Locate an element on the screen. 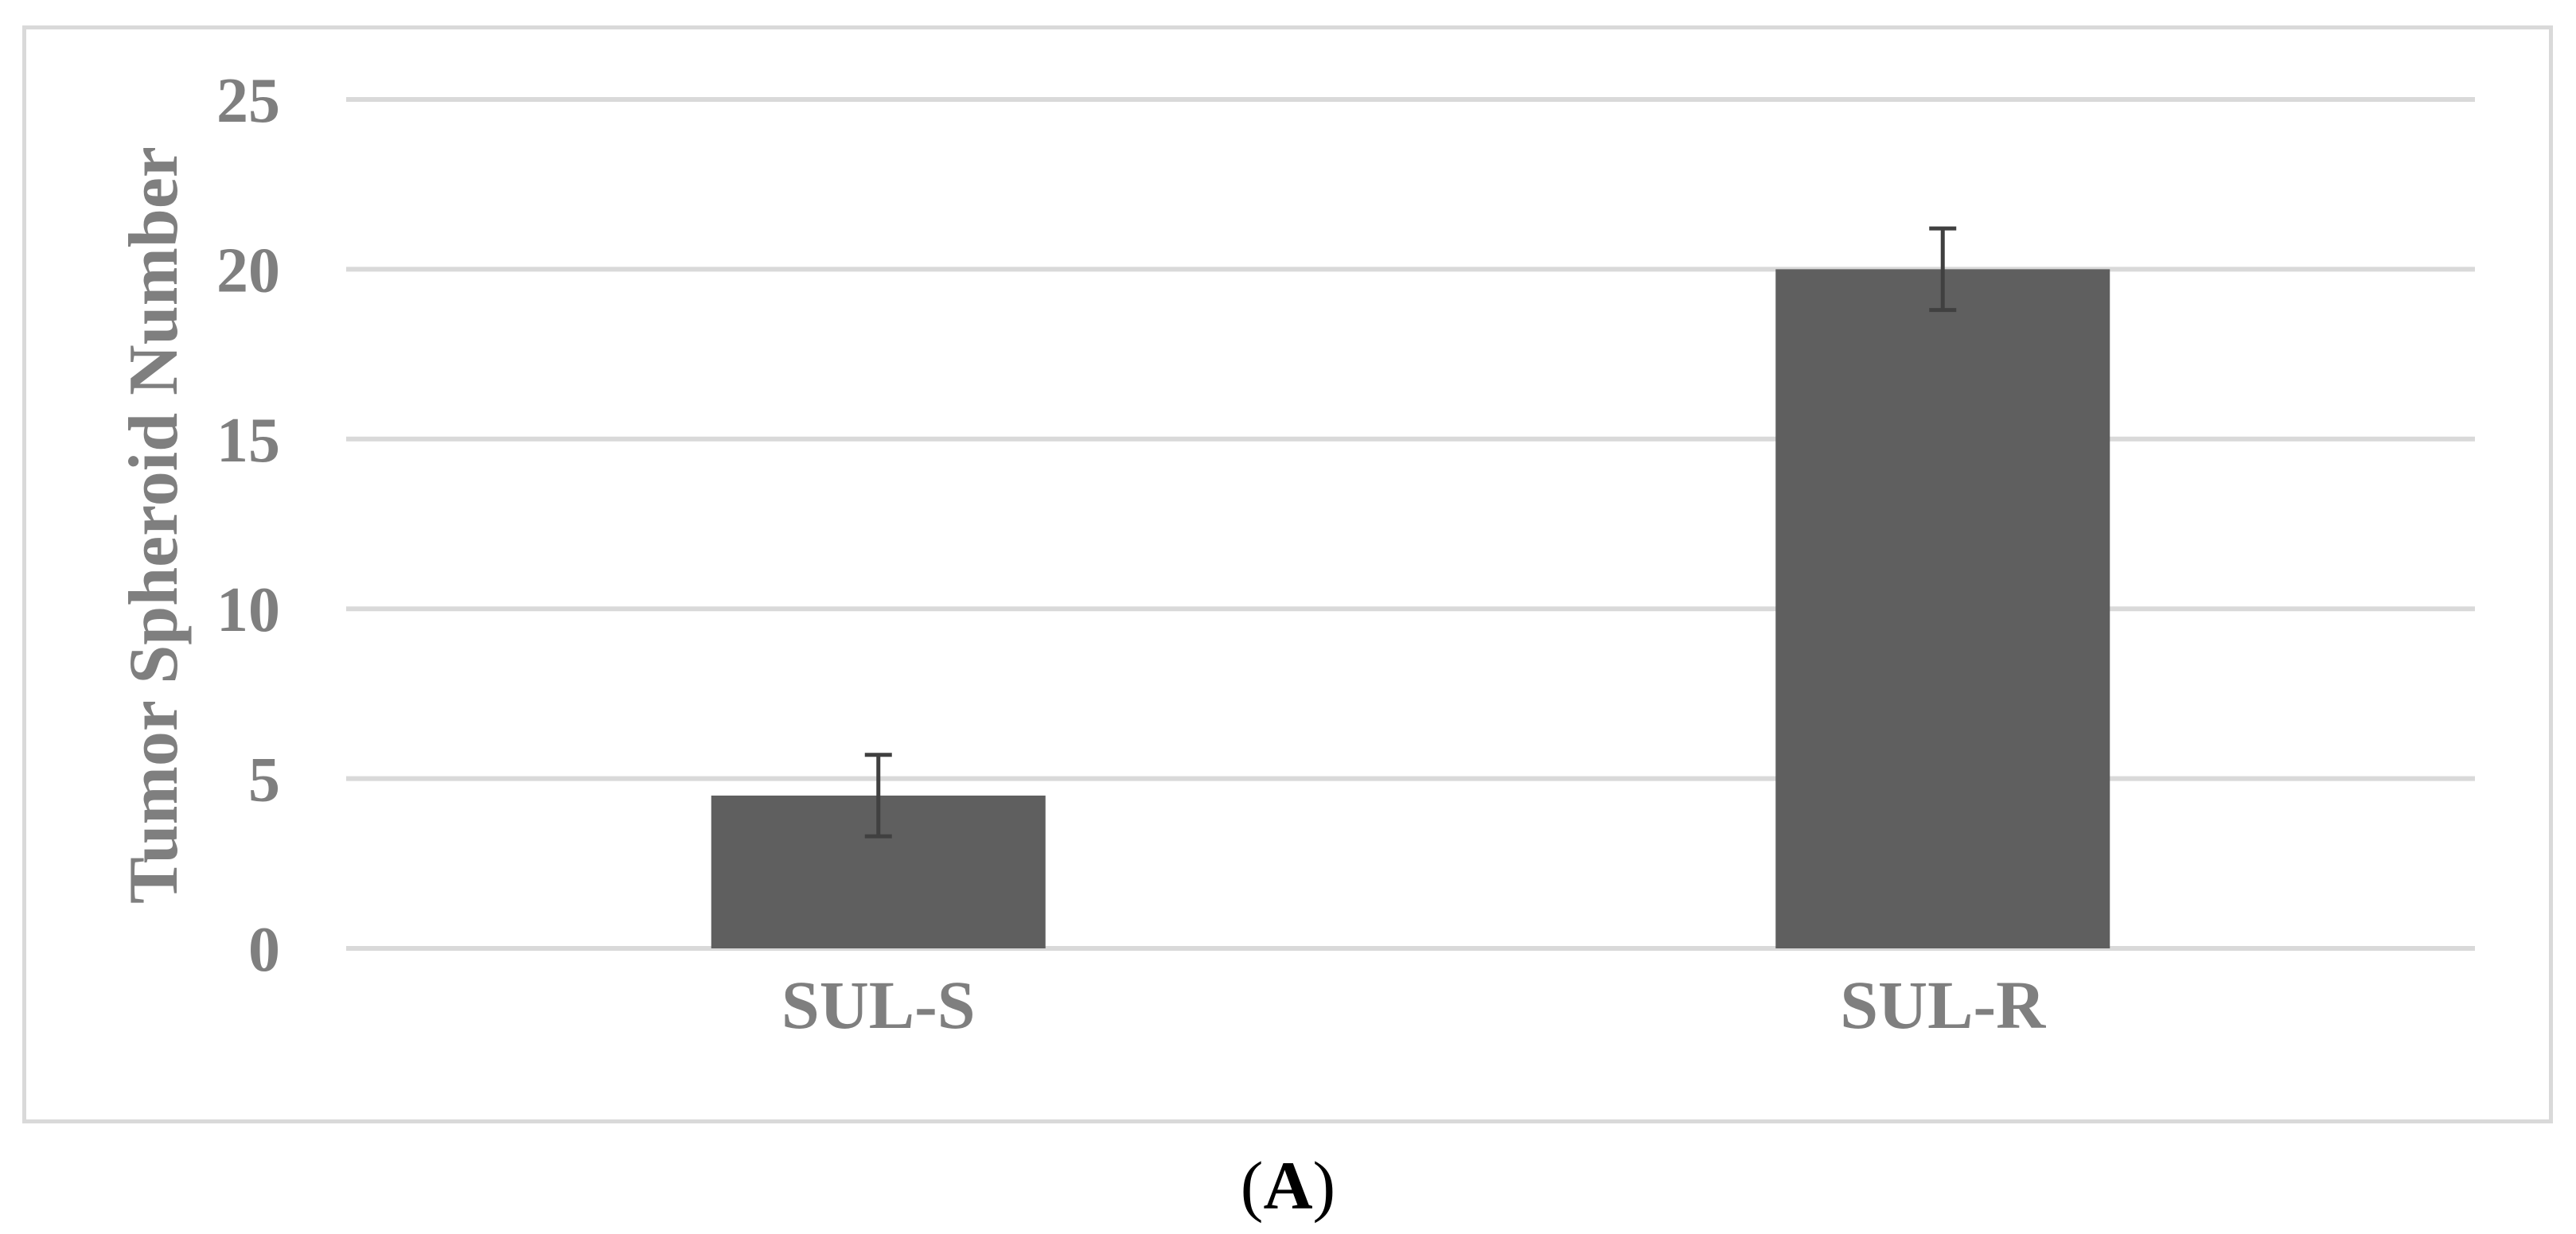 The image size is (2576, 1234). y-tick-label-25: 25 is located at coordinates (248, 101).